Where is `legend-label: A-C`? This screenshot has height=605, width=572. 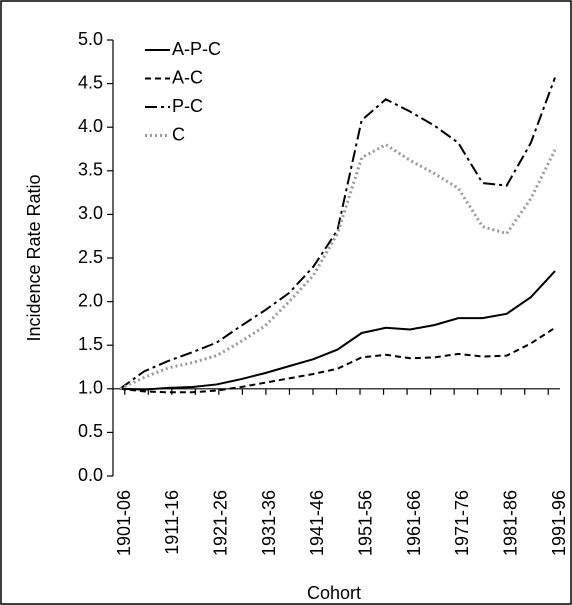 legend-label: A-C is located at coordinates (187, 77).